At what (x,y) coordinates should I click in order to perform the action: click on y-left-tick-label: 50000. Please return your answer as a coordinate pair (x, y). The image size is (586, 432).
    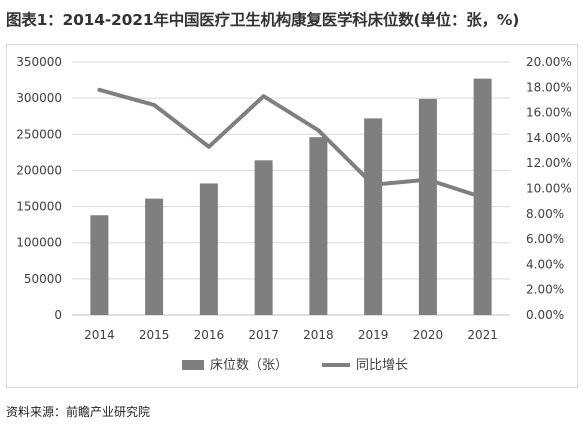
    Looking at the image, I should click on (43, 279).